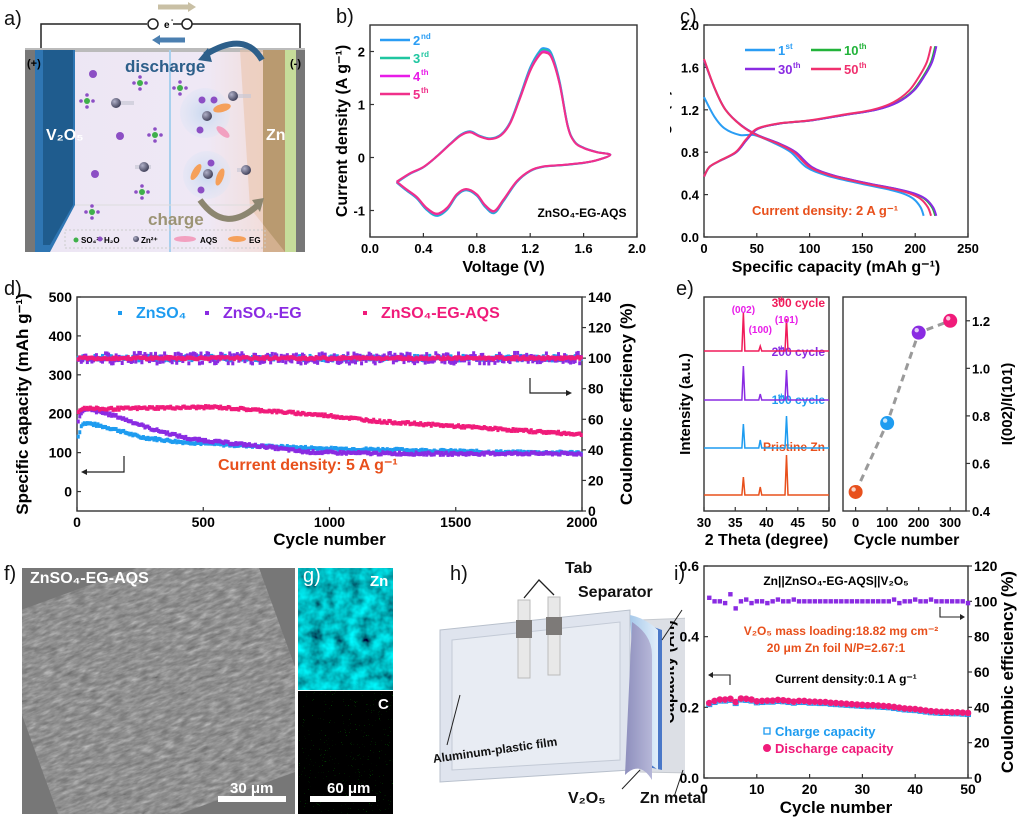 Image resolution: width=1024 pixels, height=822 pixels. Describe the element at coordinates (626, 404) in the screenshot. I see `y2-axis-label: Coulombic efficiency (%)` at that location.